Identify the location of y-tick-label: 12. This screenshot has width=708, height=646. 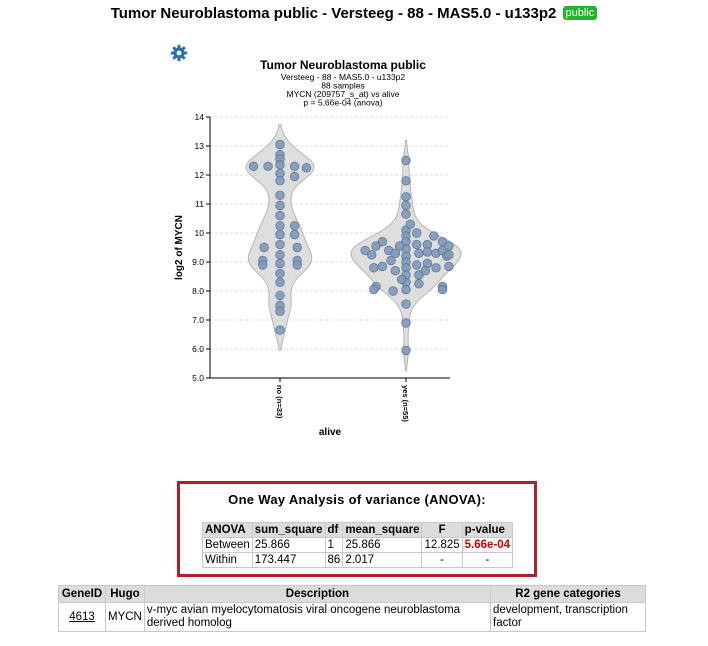
(200, 175).